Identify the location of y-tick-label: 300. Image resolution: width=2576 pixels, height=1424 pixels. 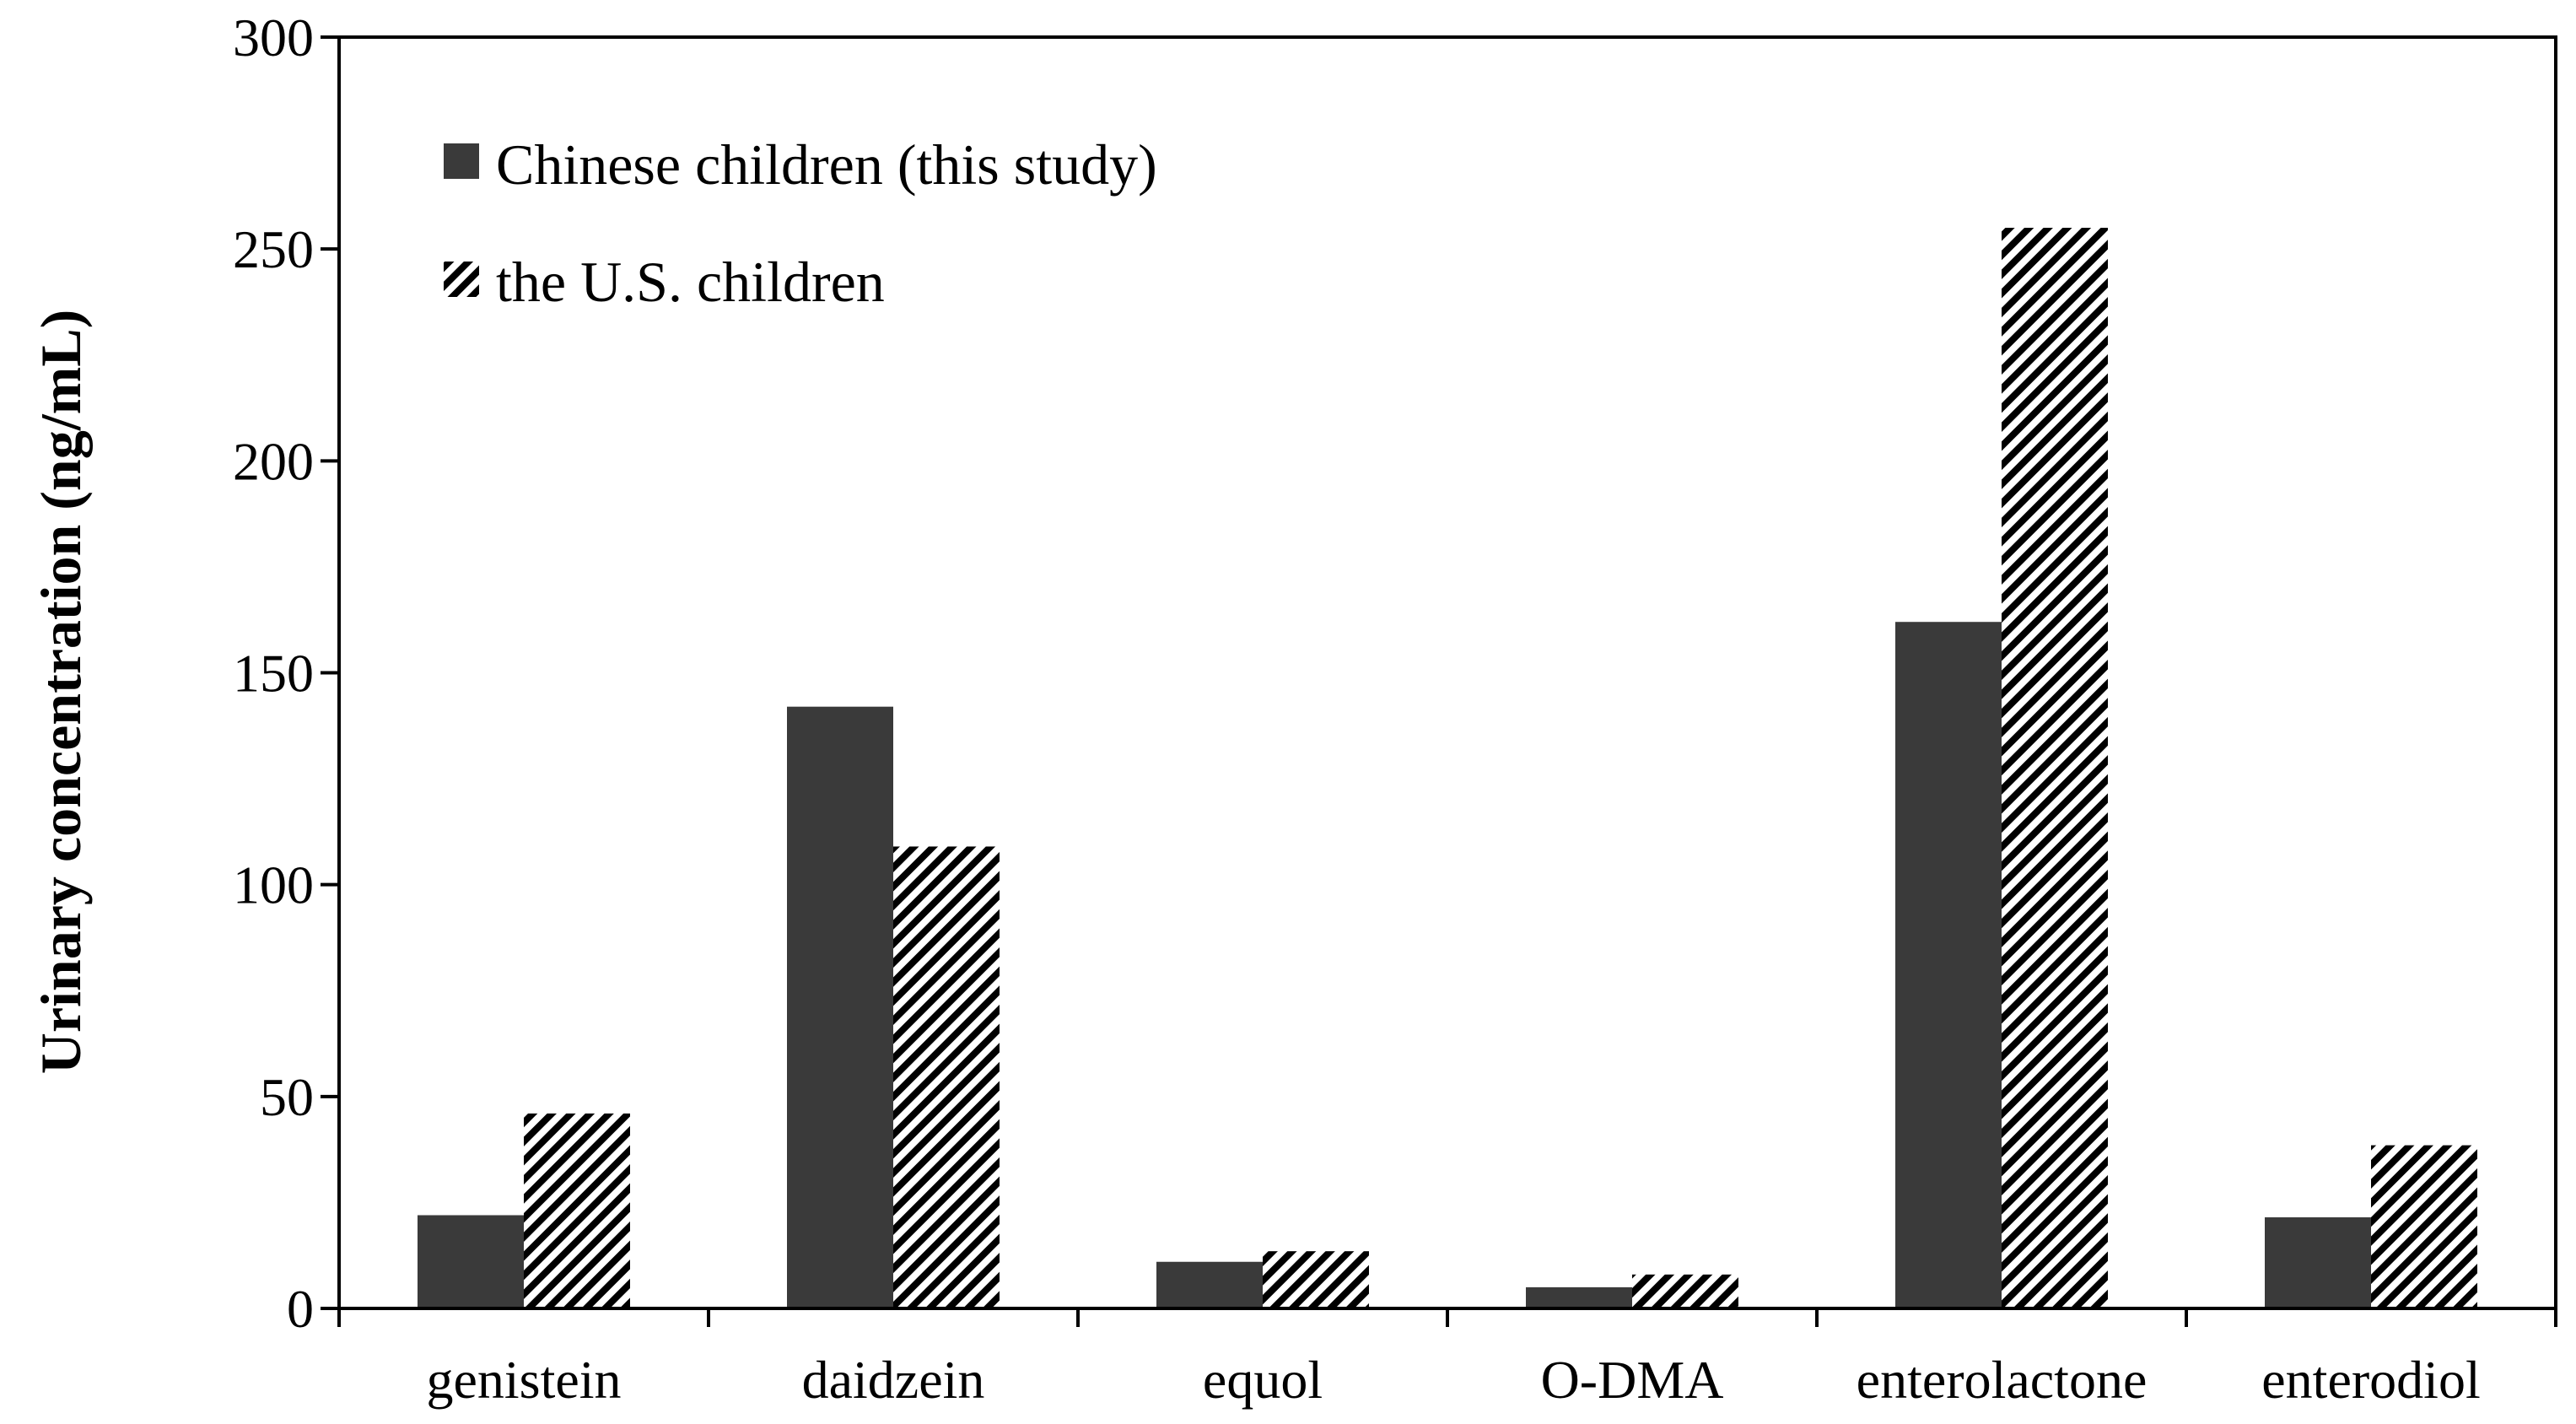
(273, 37).